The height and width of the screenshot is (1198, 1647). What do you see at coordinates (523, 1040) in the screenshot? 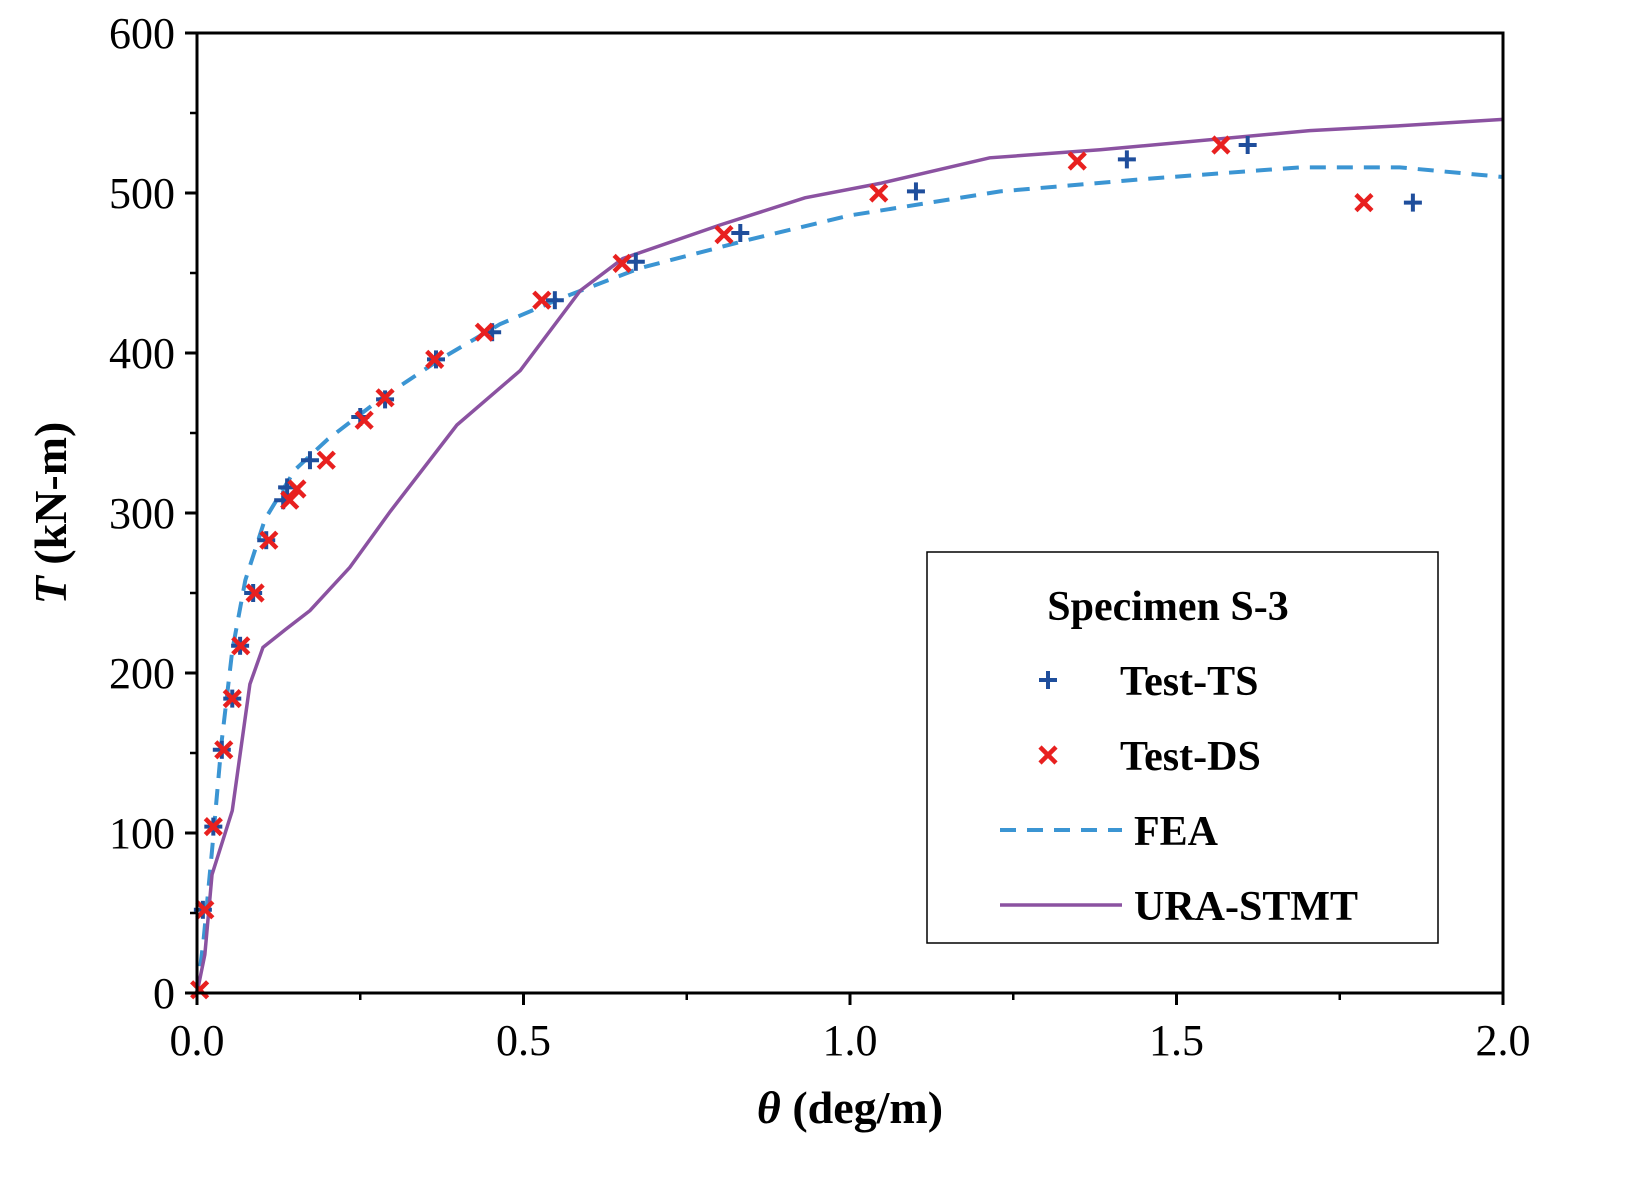
I see `x-tick-label: 0.5` at bounding box center [523, 1040].